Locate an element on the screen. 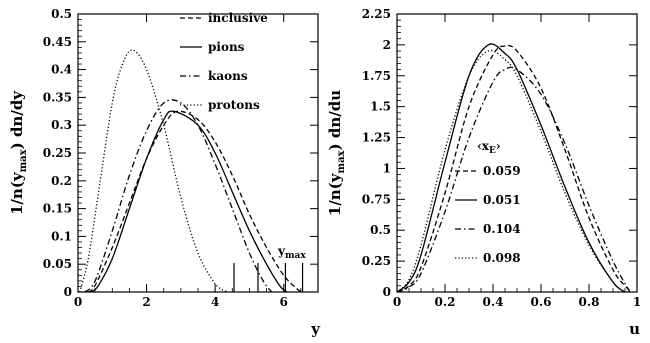 This screenshot has height=343, width=650. y-tick-label: 0.2 is located at coordinates (61, 181).